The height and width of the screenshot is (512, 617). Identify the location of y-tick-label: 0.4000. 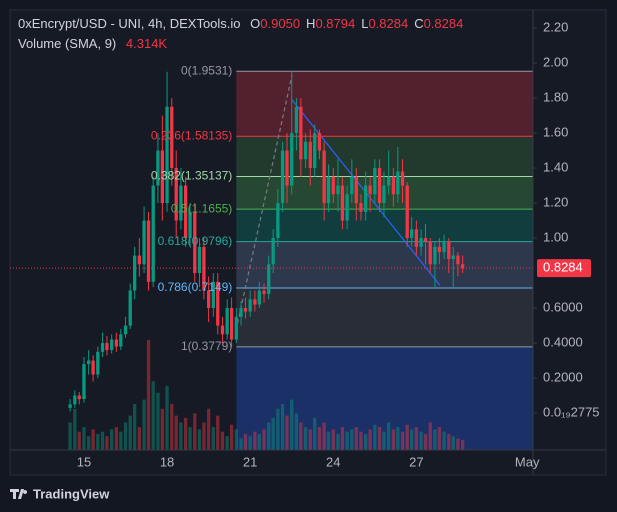
(563, 342).